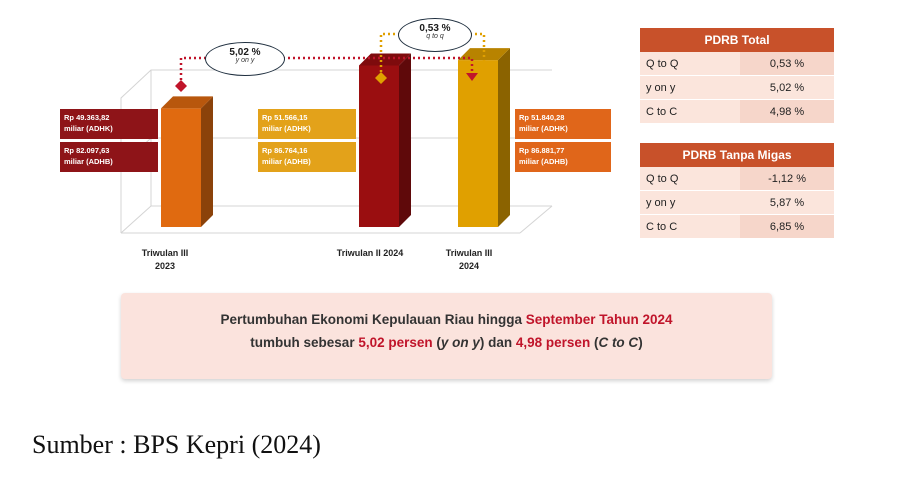 The height and width of the screenshot is (483, 897). Describe the element at coordinates (737, 179) in the screenshot. I see `table-row: Q to Q -1,12 %` at that location.